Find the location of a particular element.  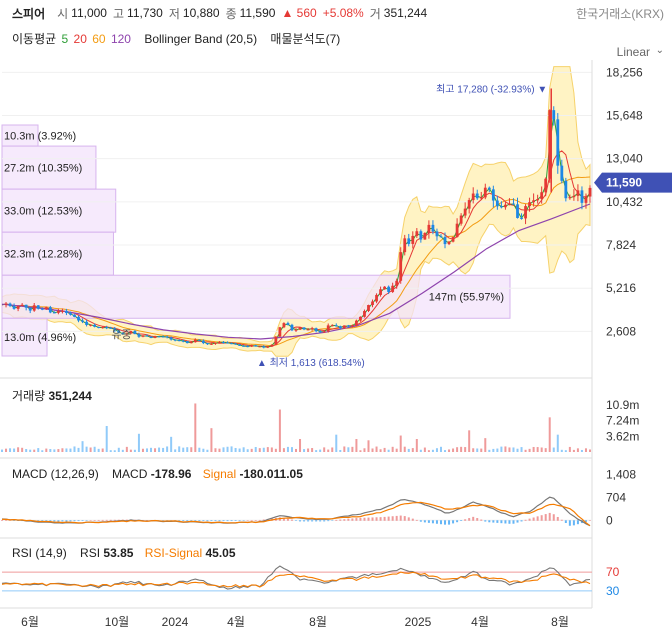

stock-name: 스피어 is located at coordinates (29, 13).